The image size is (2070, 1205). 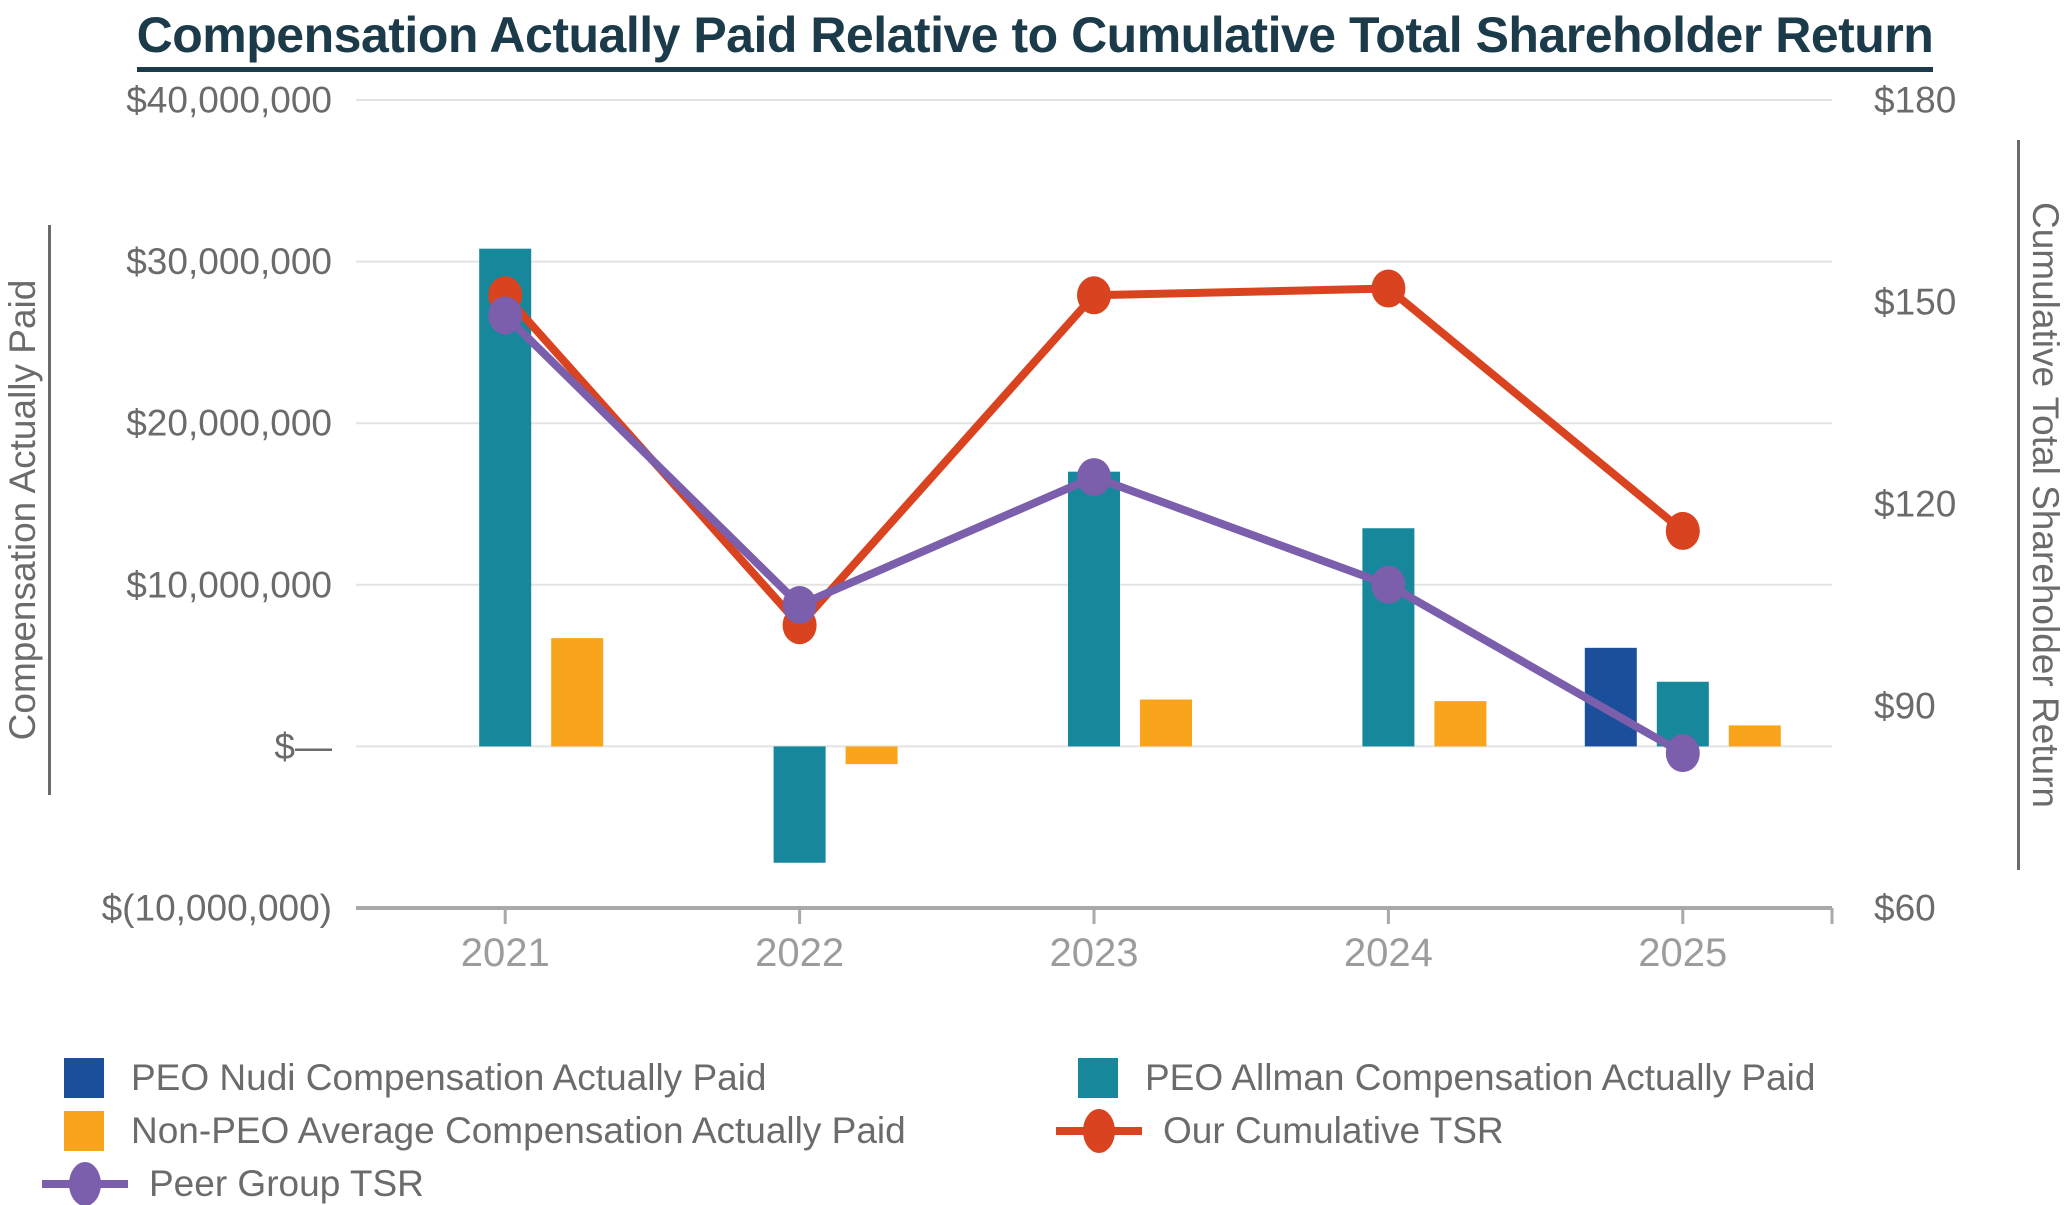 I want to click on year-label-2023: 2023, so click(x=1094, y=953).